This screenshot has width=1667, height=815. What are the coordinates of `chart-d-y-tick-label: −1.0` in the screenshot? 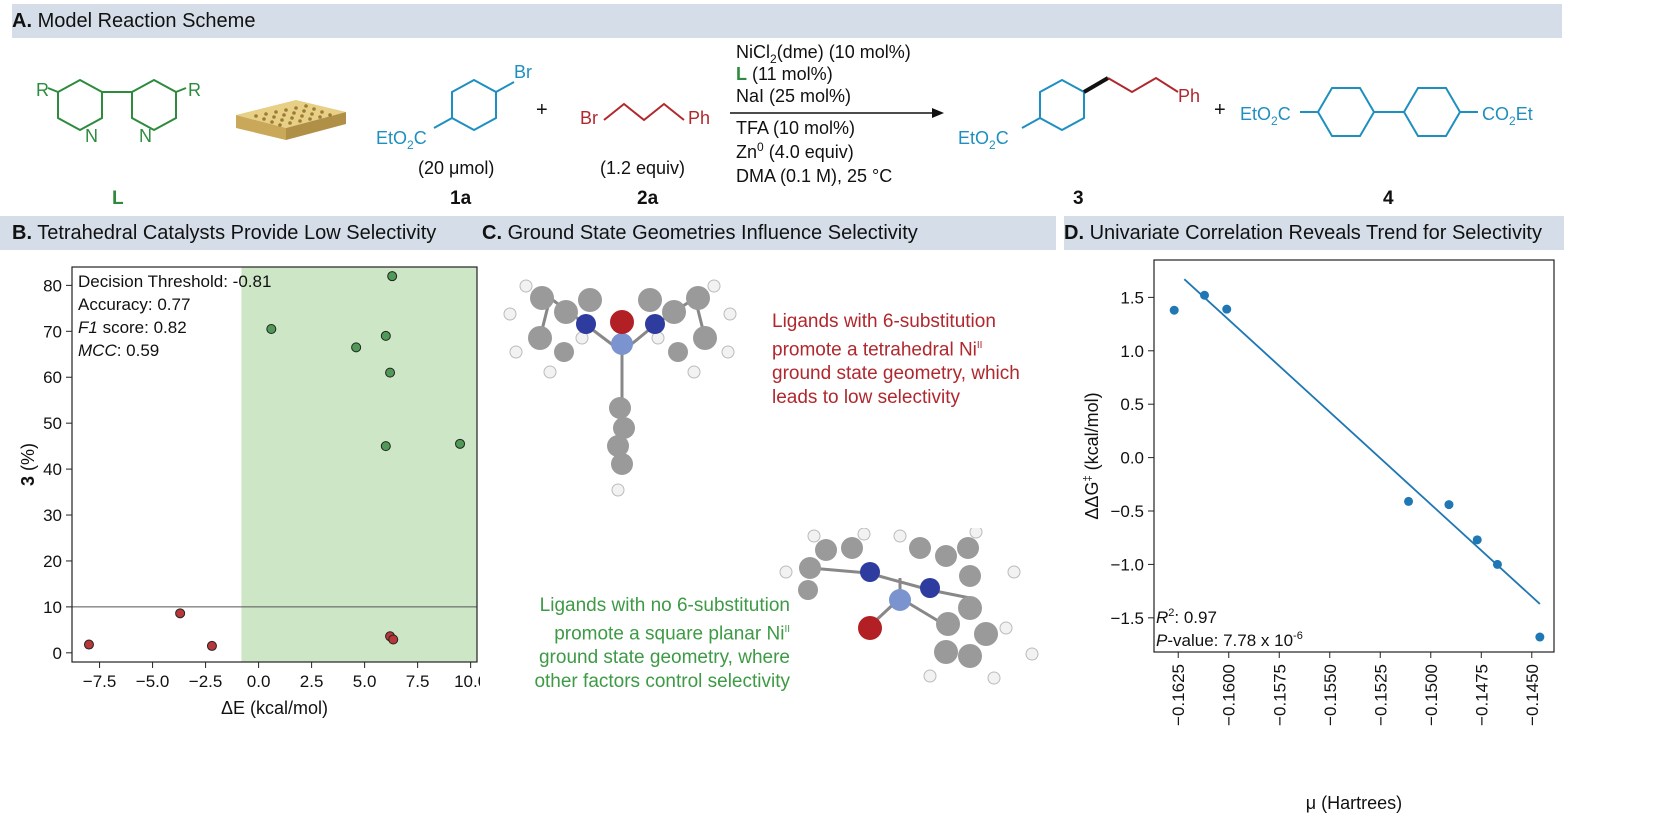 It's located at (1127, 564).